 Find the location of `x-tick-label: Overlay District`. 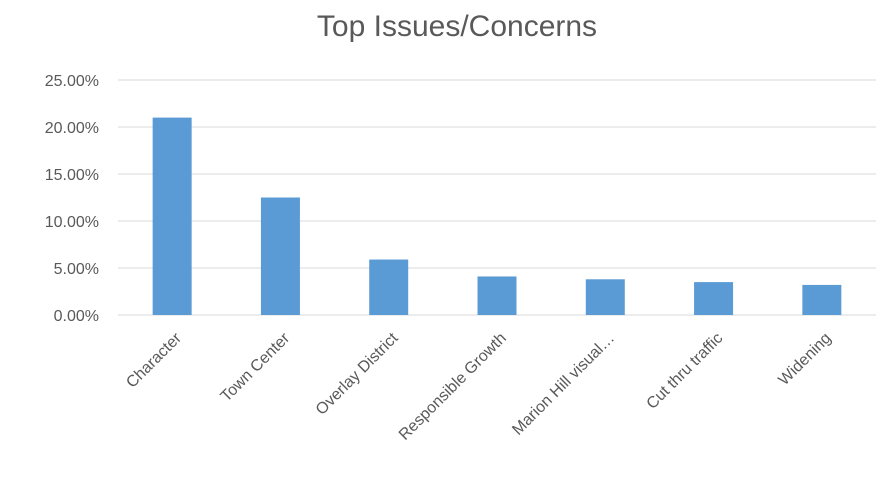

x-tick-label: Overlay District is located at coordinates (357, 373).